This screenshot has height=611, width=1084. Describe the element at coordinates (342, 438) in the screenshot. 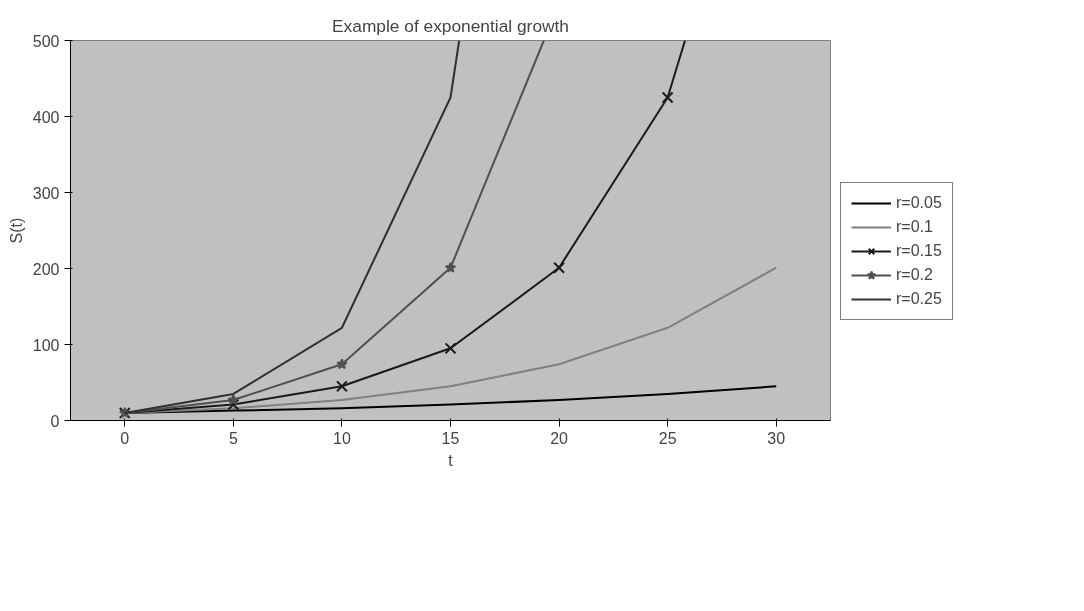

I see `x-tick-label: 10` at that location.